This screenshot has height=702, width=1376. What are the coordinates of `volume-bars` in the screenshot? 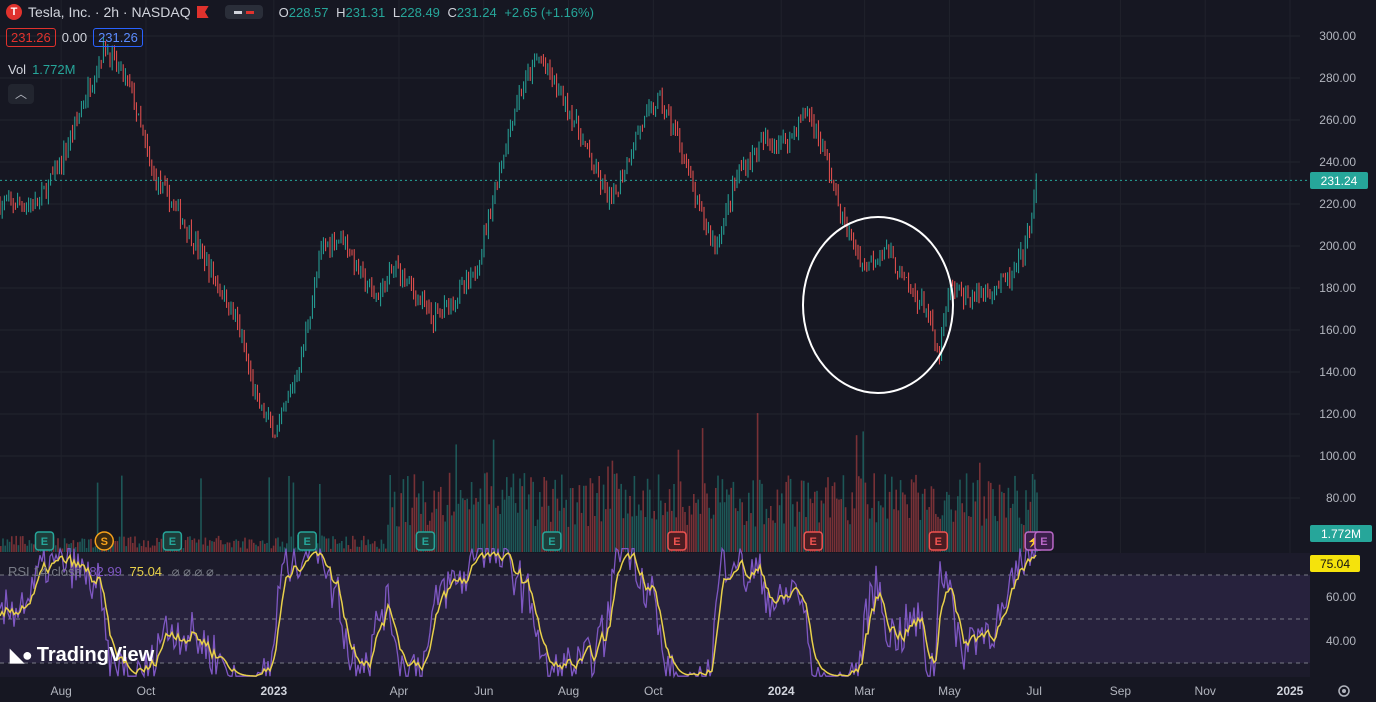 It's located at (519, 482).